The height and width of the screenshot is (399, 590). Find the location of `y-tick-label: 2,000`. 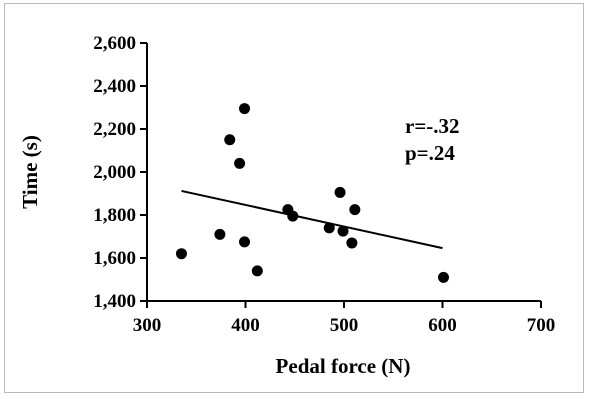

y-tick-label: 2,000 is located at coordinates (114, 172).